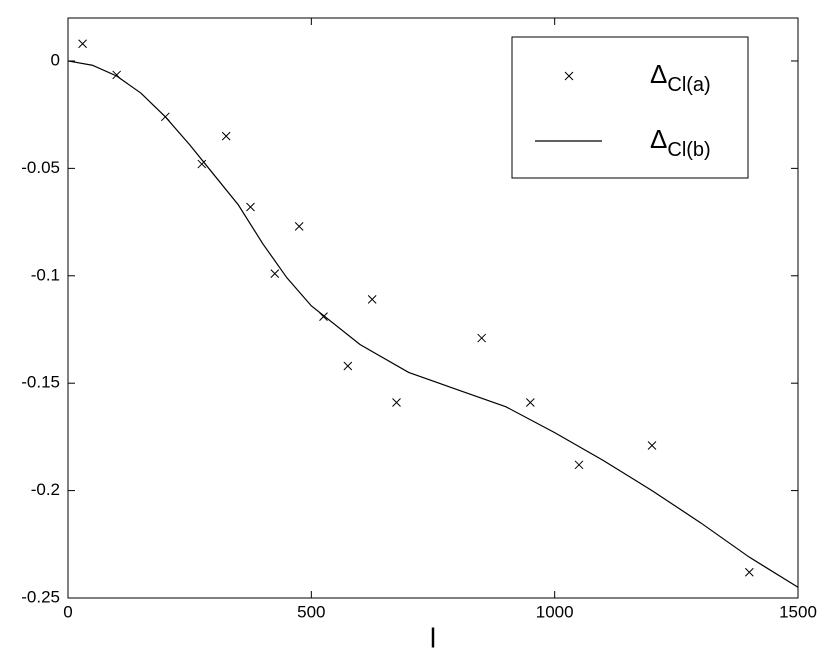  What do you see at coordinates (40, 167) in the screenshot?
I see `y-tick-label: -0.05` at bounding box center [40, 167].